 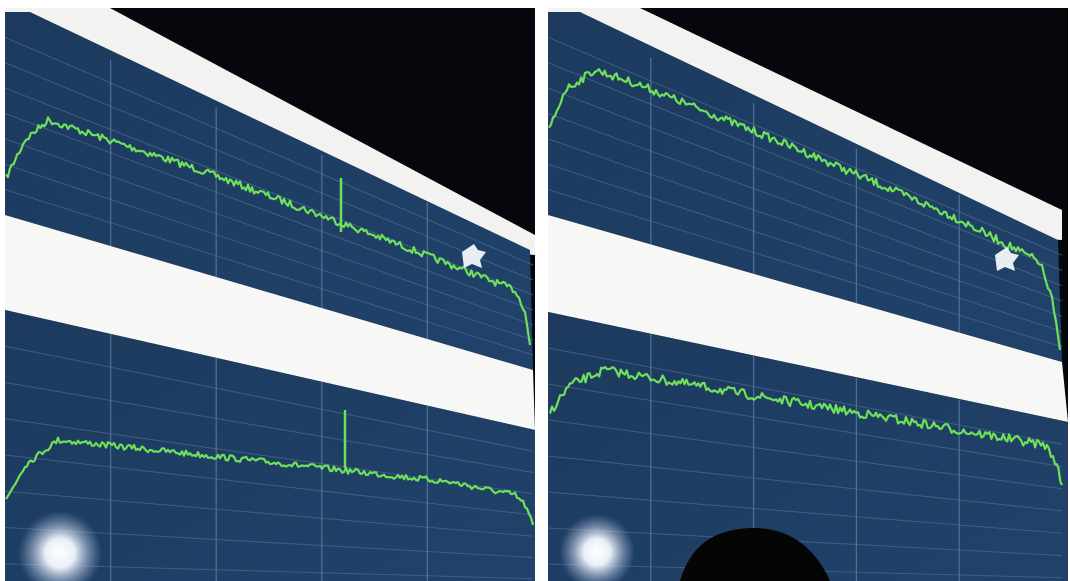 I want to click on divider, so click(x=541, y=290).